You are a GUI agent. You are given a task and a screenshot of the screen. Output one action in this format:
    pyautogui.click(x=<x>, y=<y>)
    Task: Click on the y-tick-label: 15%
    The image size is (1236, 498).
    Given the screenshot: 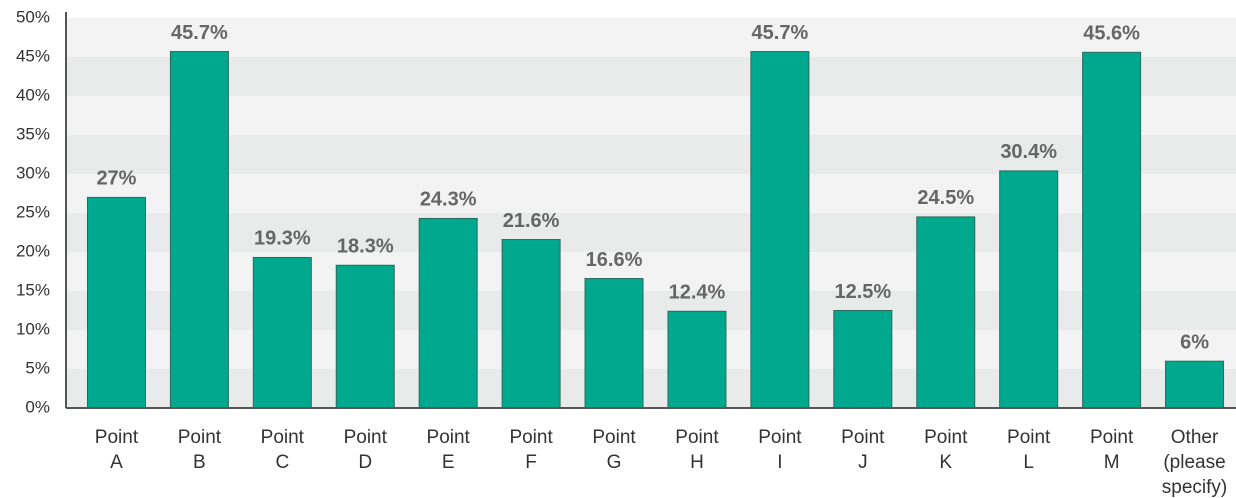 What is the action you would take?
    pyautogui.click(x=33, y=289)
    